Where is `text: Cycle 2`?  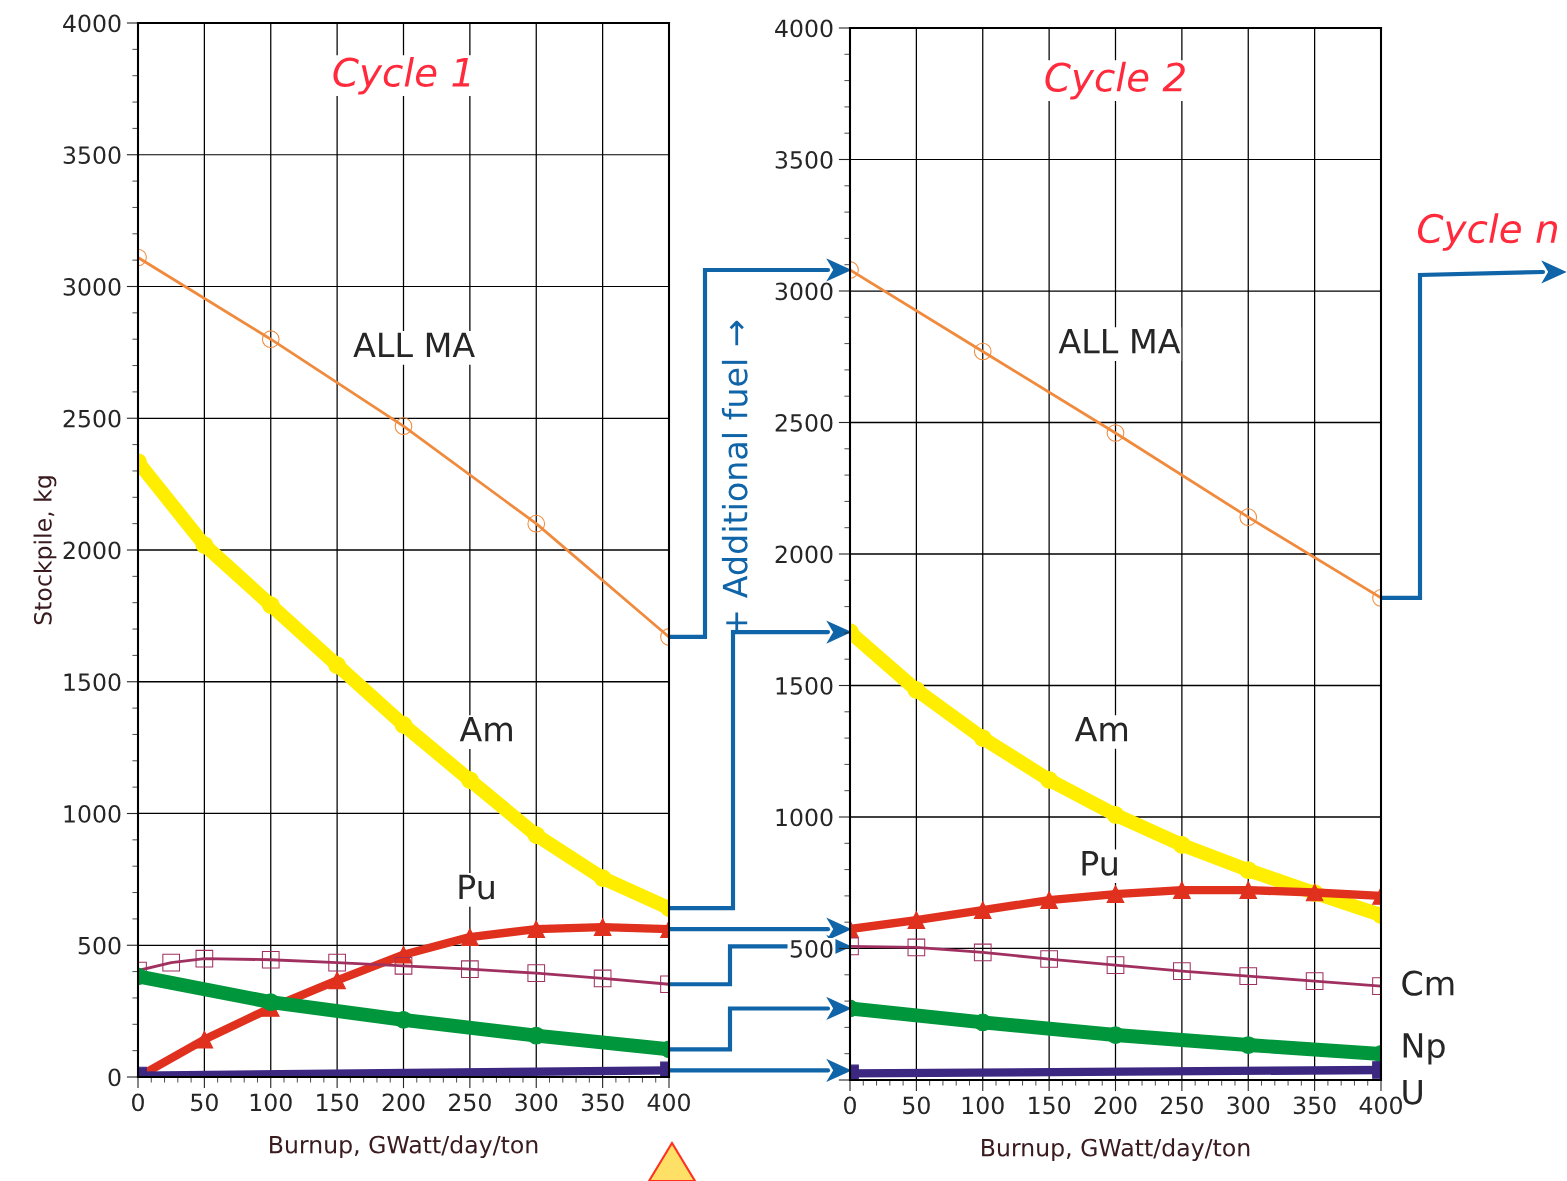
text: Cycle 2 is located at coordinates (1115, 80).